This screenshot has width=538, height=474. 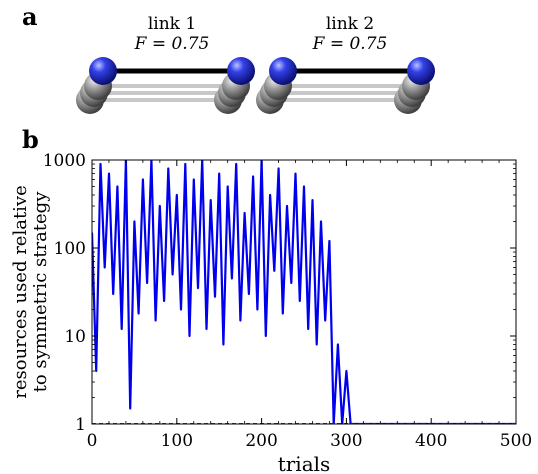 What do you see at coordinates (80, 425) in the screenshot?
I see `y-tick-label: 1` at bounding box center [80, 425].